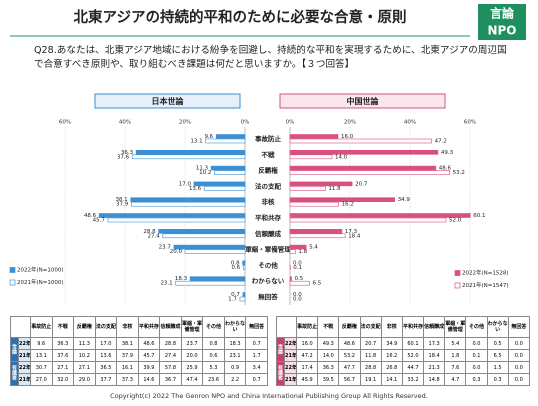 The image size is (538, 406). I want to click on panel-header, so click(167, 101).